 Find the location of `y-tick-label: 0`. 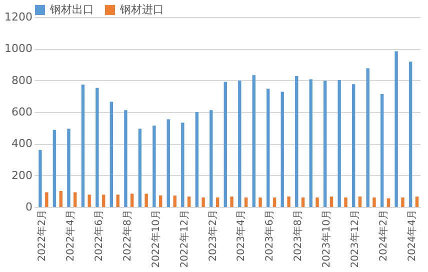

y-tick-label: 0 is located at coordinates (29, 207).